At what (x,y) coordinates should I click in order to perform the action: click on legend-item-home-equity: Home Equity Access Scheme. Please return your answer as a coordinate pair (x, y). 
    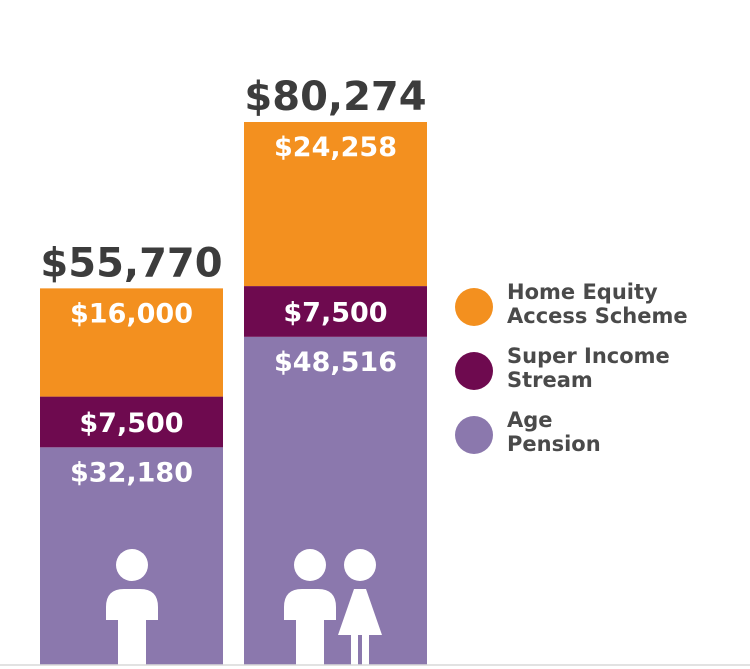
    Looking at the image, I should click on (600, 306).